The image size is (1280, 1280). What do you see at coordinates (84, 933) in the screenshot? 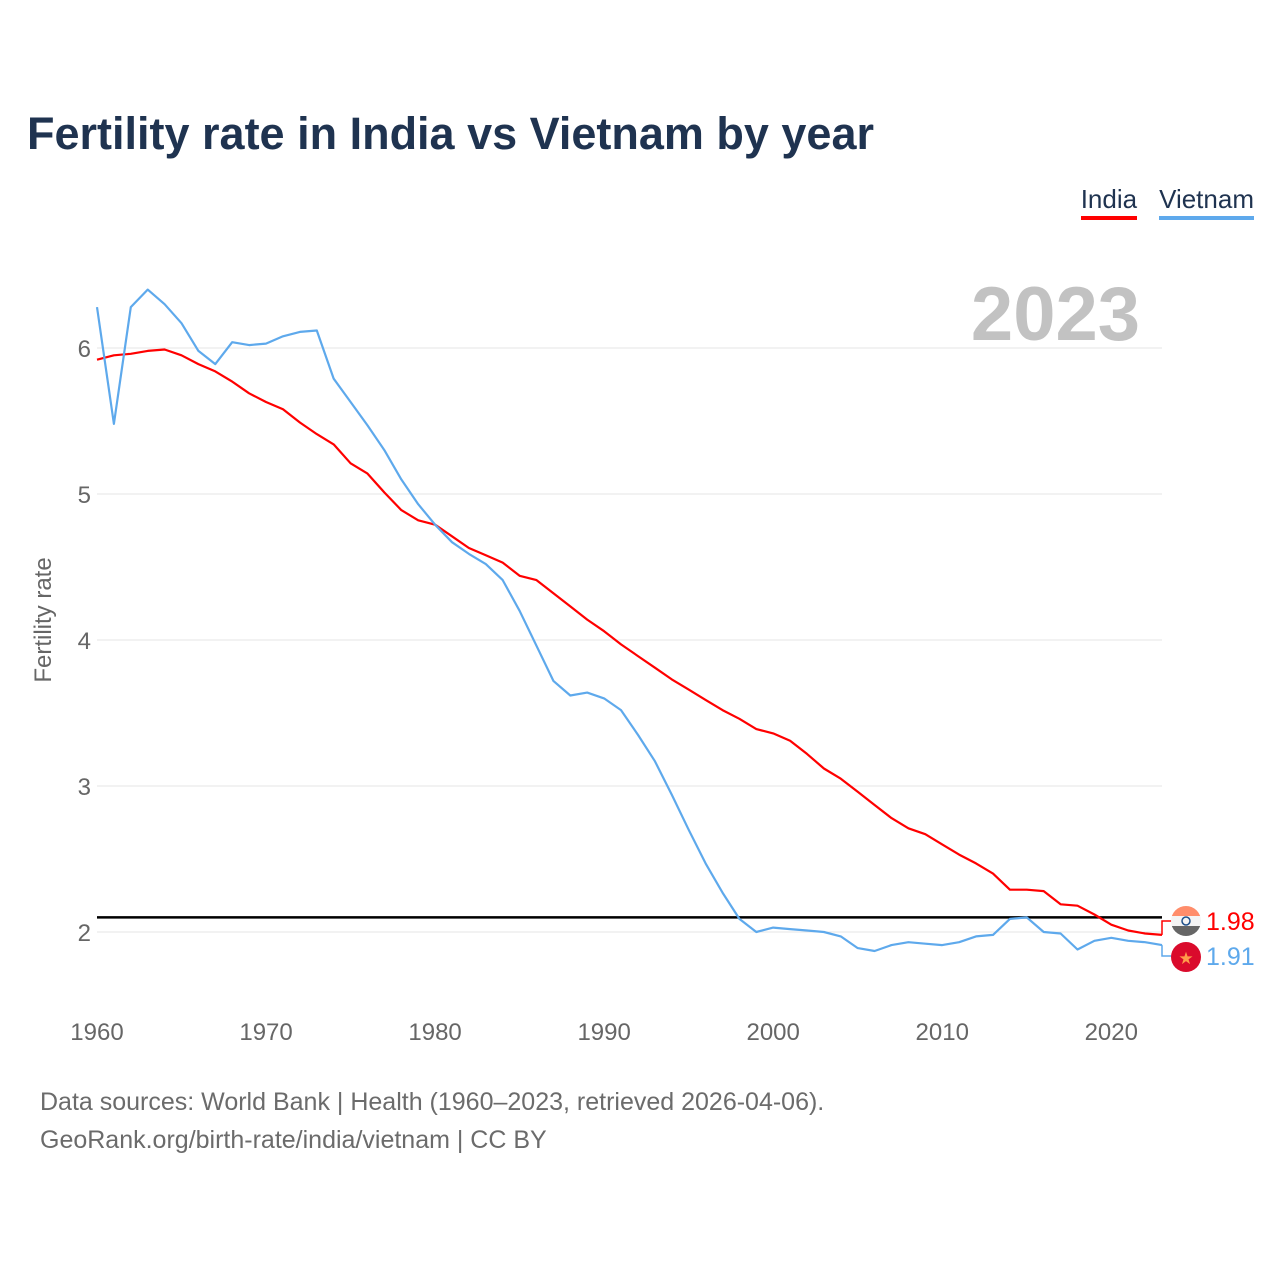
I see `y-tick-label: 2` at bounding box center [84, 933].